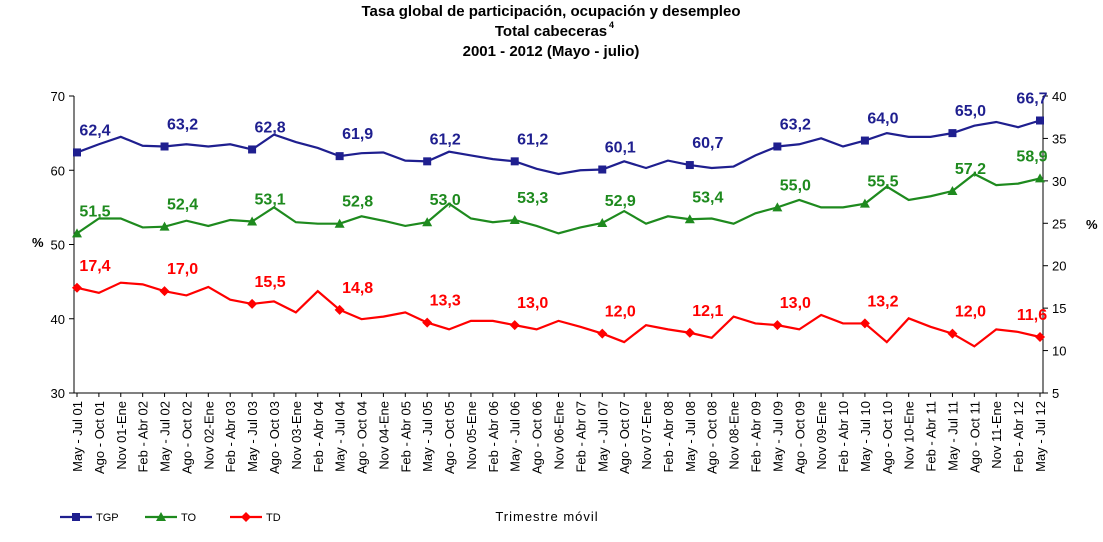  Describe the element at coordinates (1059, 308) in the screenshot. I see `y2-tick-label: 15` at that location.